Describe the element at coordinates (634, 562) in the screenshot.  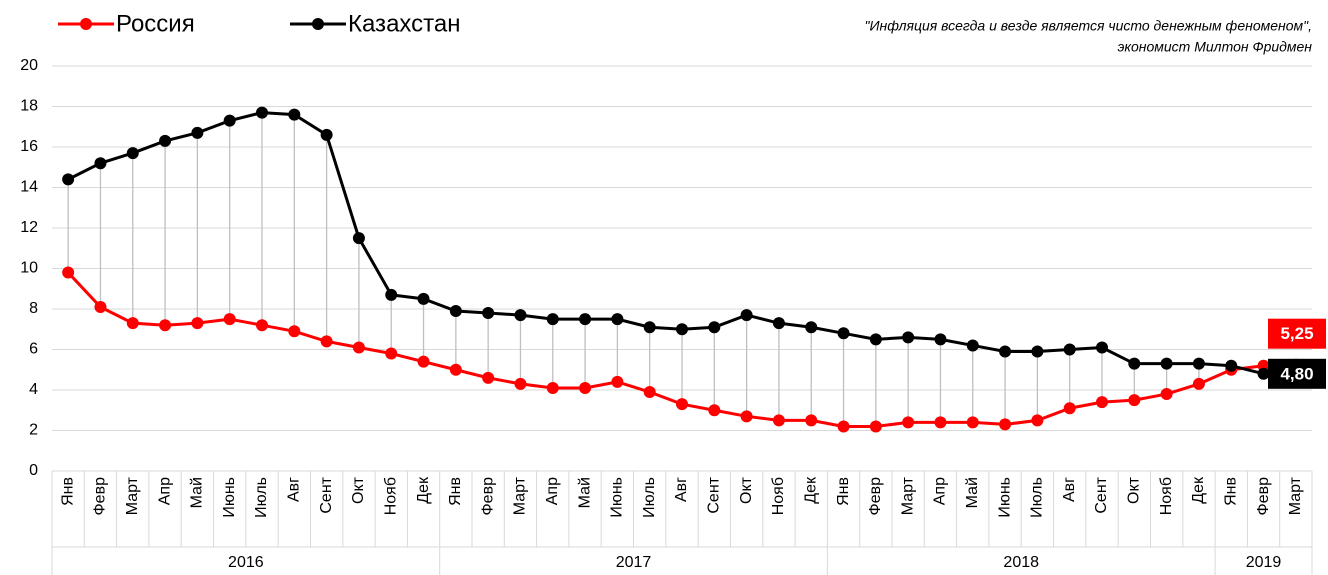
I see `year-label: 2017` at that location.